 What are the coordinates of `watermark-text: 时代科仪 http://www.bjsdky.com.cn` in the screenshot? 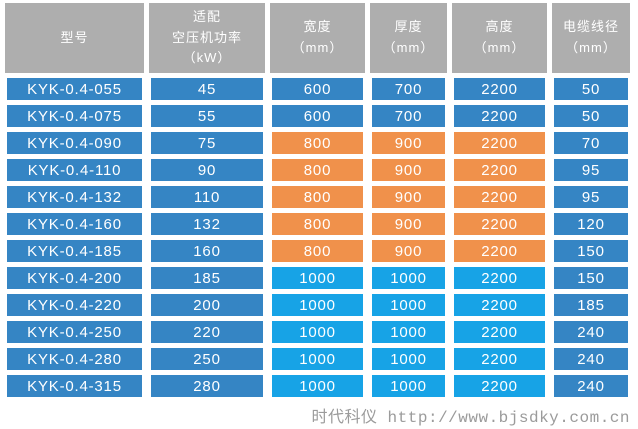 It's located at (470, 418).